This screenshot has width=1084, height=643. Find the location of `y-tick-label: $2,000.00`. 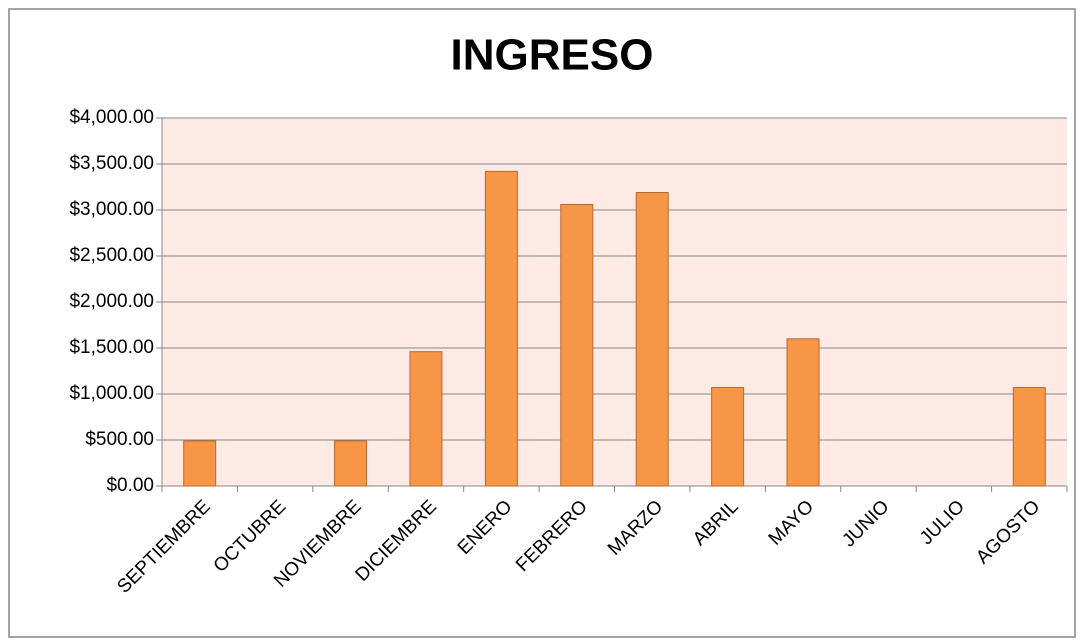

y-tick-label: $2,000.00 is located at coordinates (111, 301).